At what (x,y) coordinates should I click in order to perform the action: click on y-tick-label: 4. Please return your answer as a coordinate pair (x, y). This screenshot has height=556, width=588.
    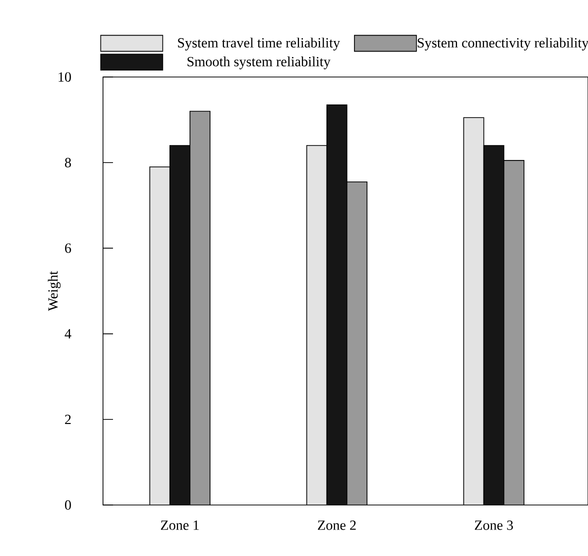
    Looking at the image, I should click on (68, 333).